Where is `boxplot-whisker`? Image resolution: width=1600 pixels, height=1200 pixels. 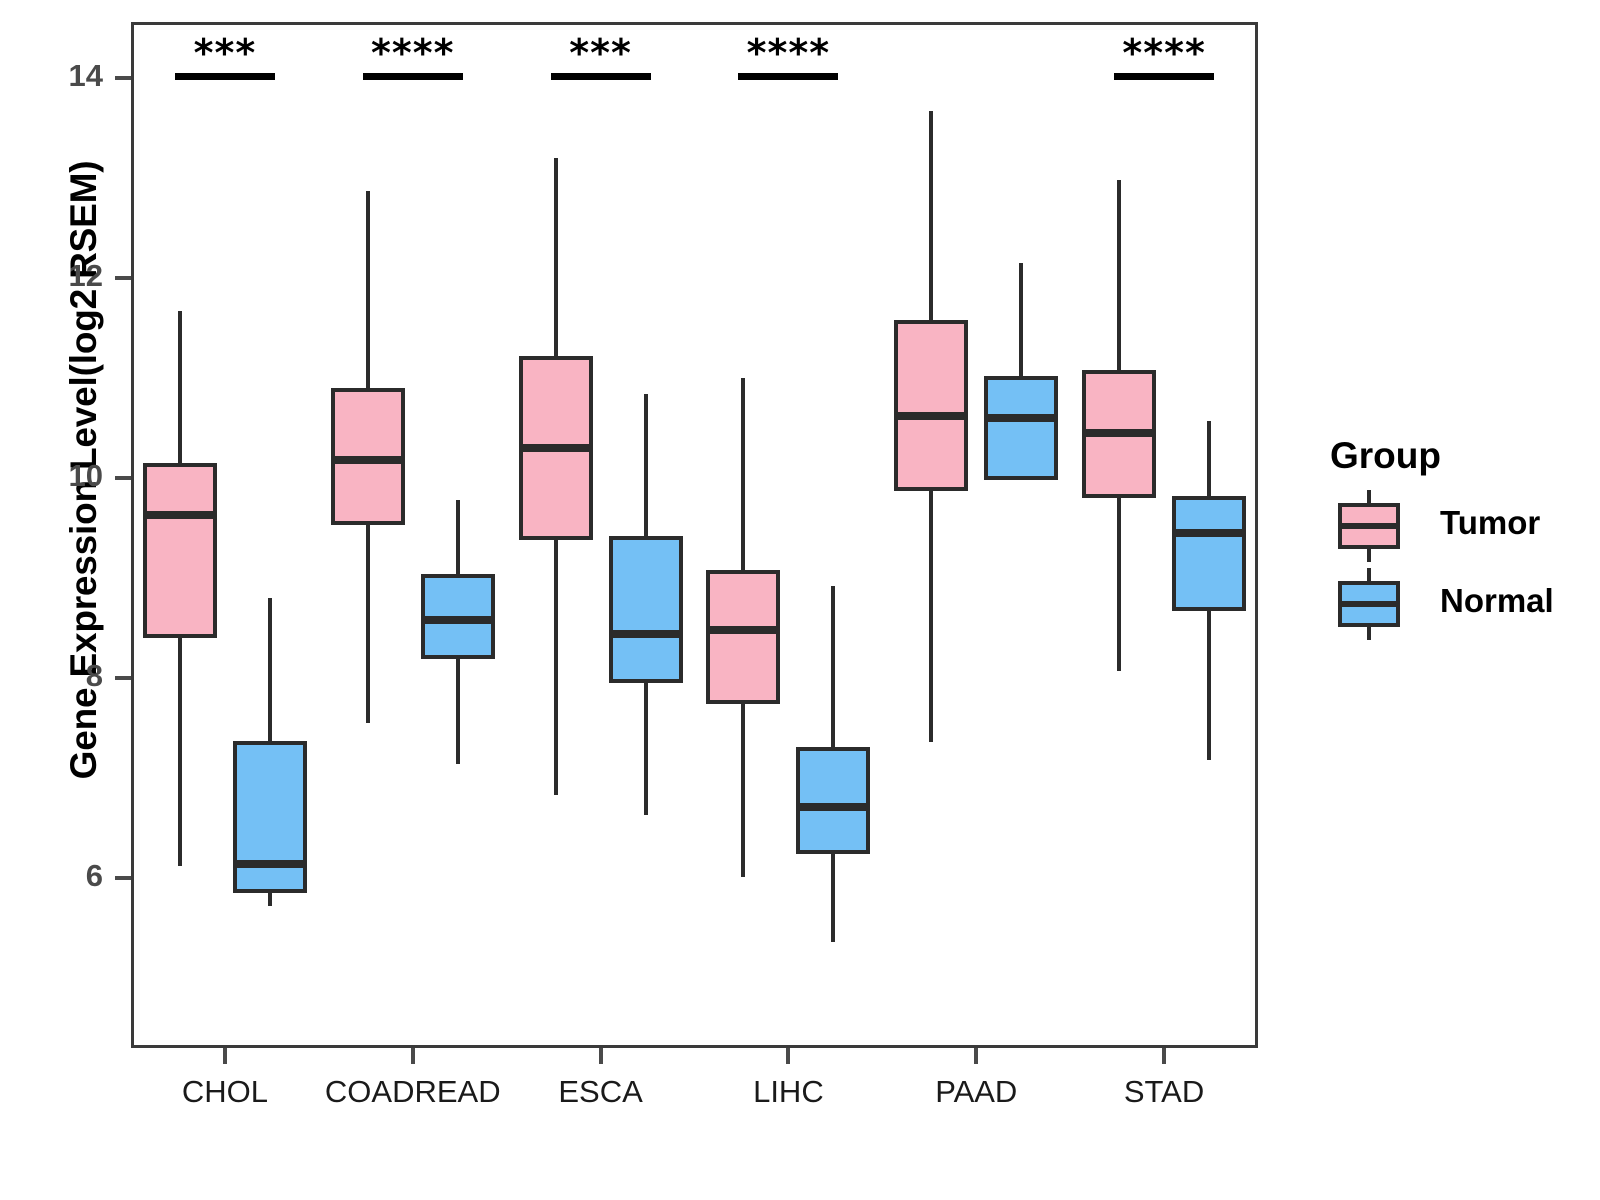 boxplot-whisker is located at coordinates (1021, 371).